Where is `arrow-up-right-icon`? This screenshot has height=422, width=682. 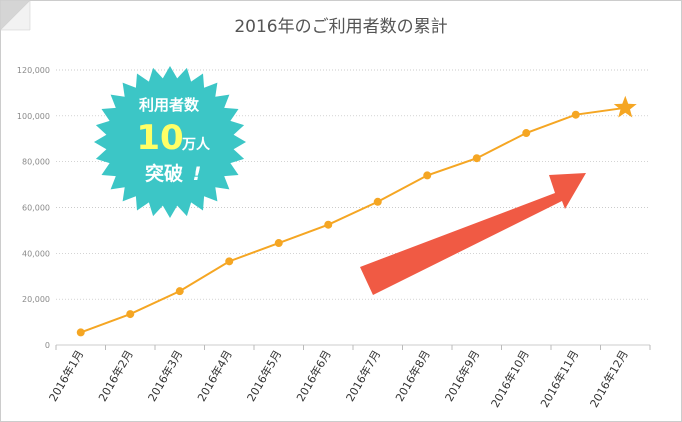
arrow-up-right-icon is located at coordinates (473, 234).